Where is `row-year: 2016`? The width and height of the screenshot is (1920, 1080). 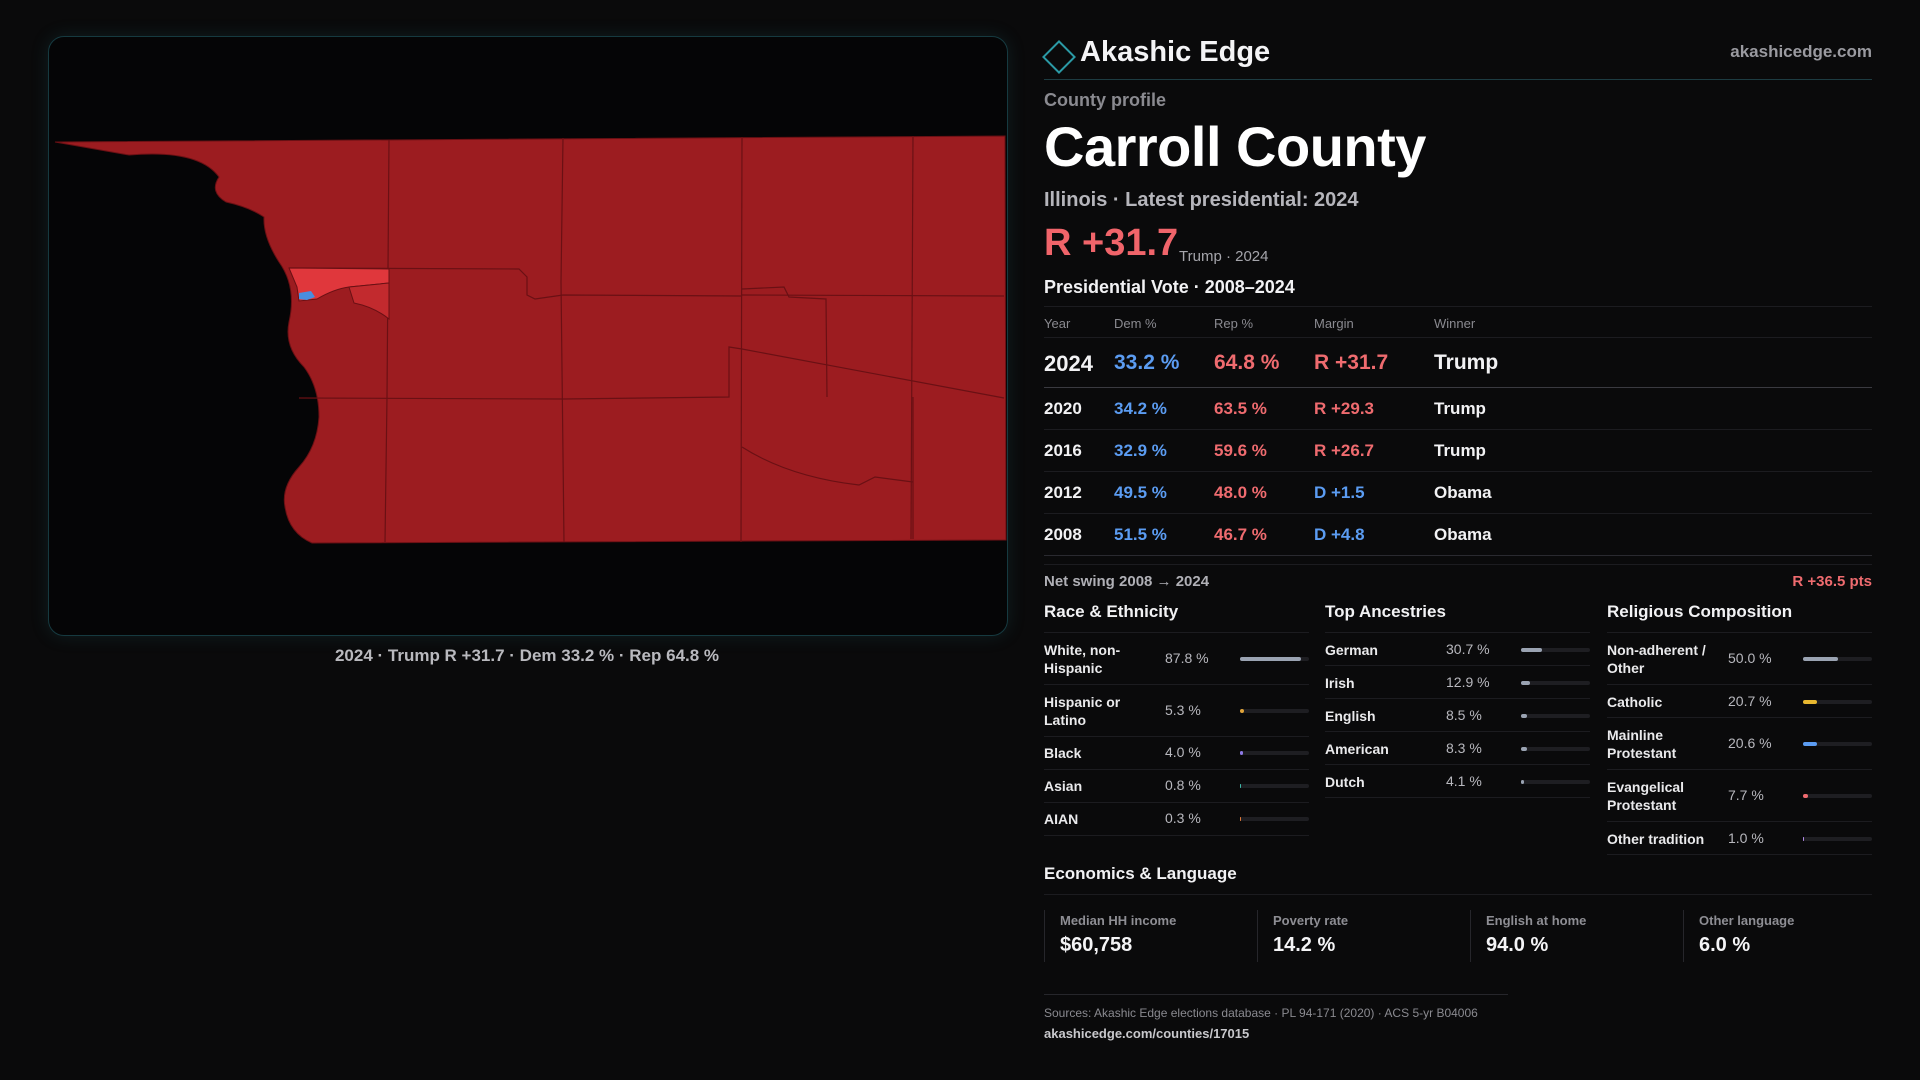 row-year: 2016 is located at coordinates (1063, 450).